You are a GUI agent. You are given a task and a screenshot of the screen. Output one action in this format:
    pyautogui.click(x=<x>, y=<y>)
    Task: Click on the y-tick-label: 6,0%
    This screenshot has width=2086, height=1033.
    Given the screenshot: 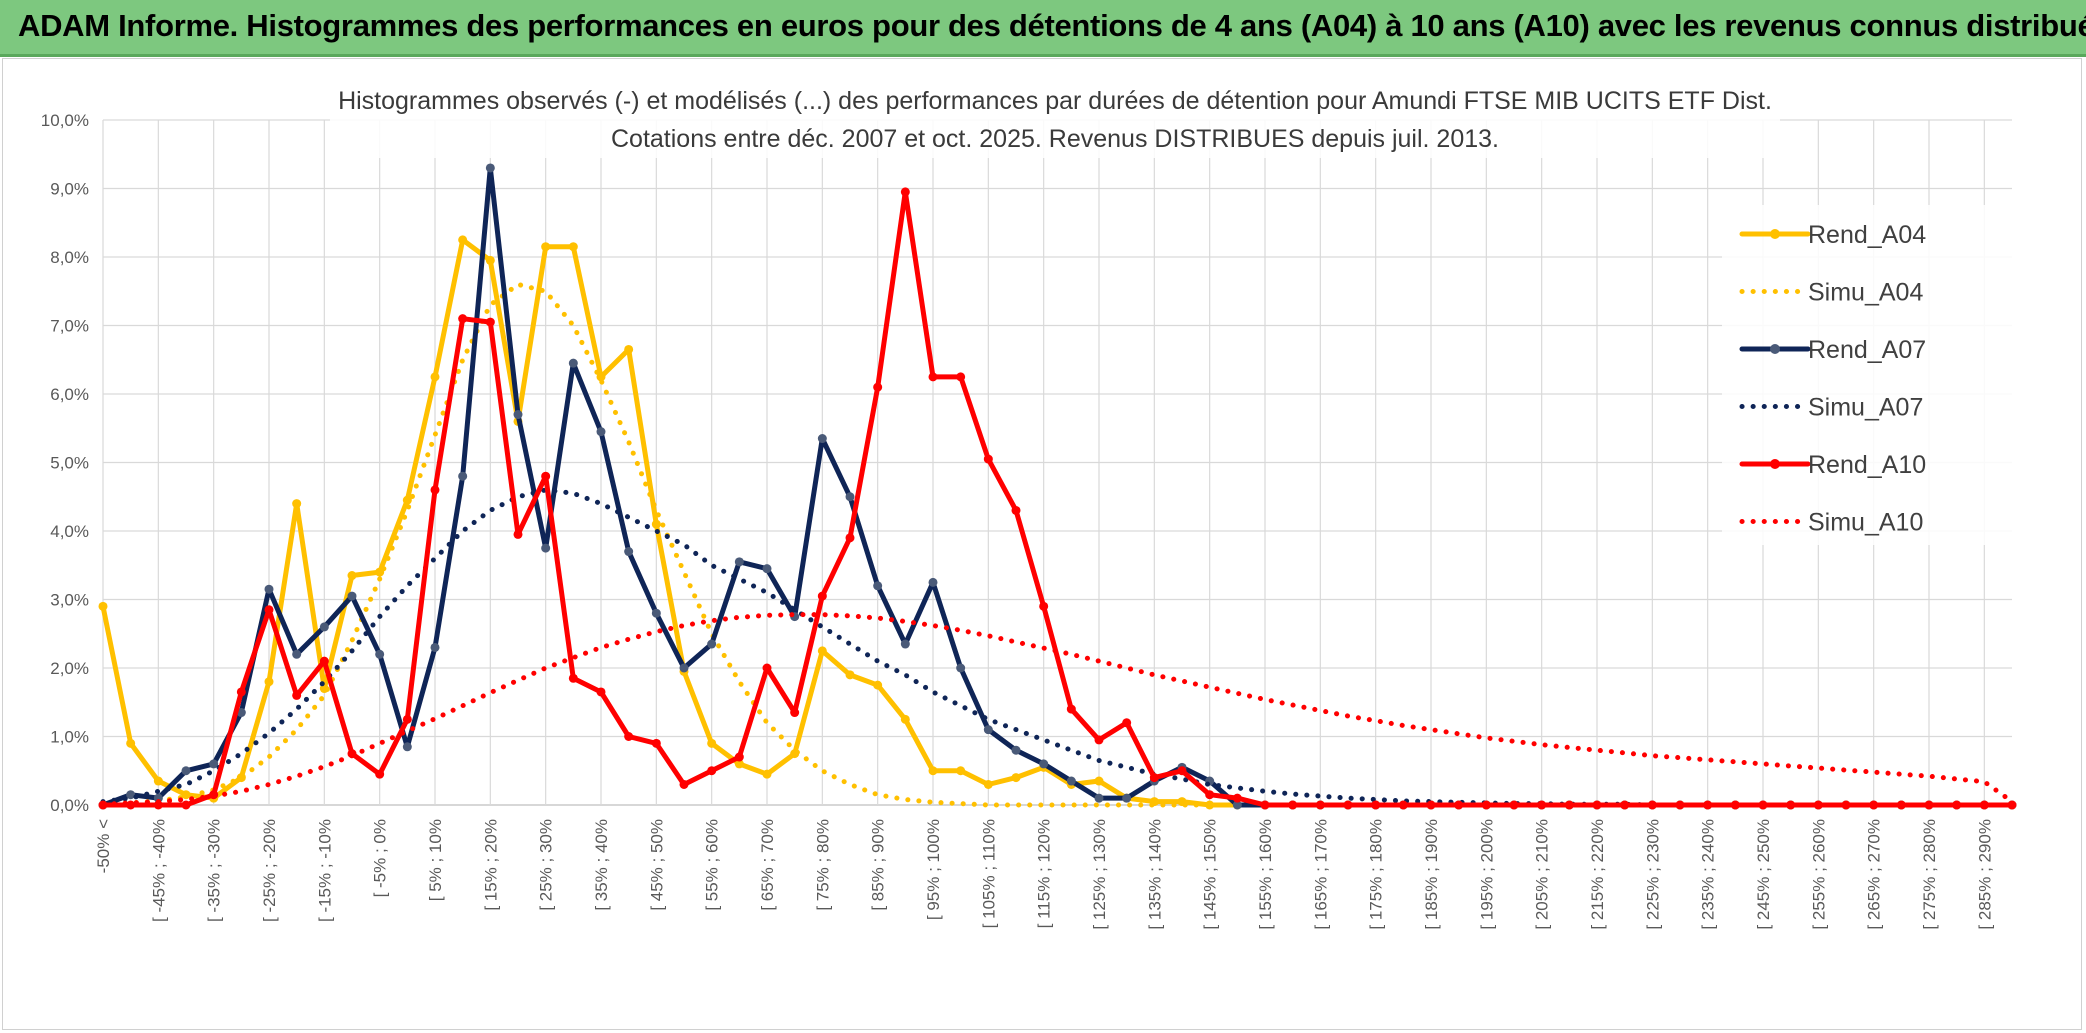 What is the action you would take?
    pyautogui.click(x=69, y=394)
    